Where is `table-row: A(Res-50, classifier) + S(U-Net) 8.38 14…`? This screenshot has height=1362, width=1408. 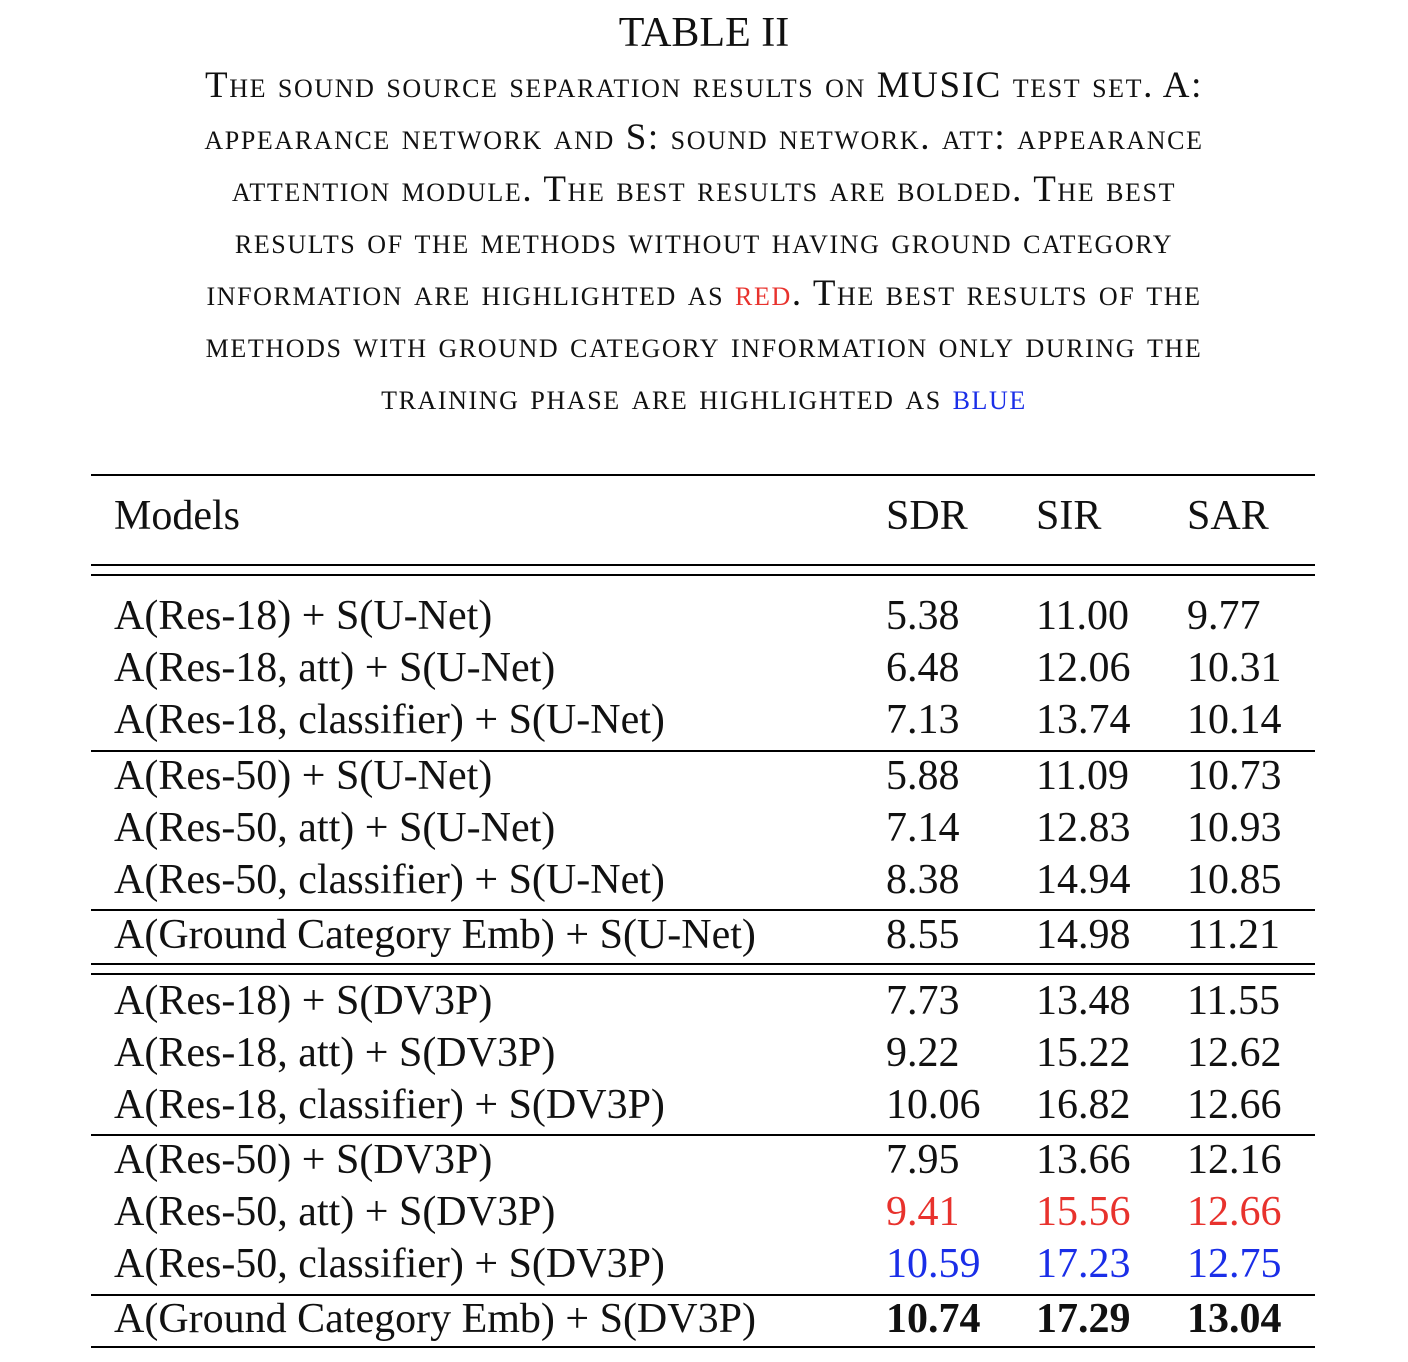
table-row: A(Res-50, classifier) + S(U-Net) 8.38 14… is located at coordinates (704, 880).